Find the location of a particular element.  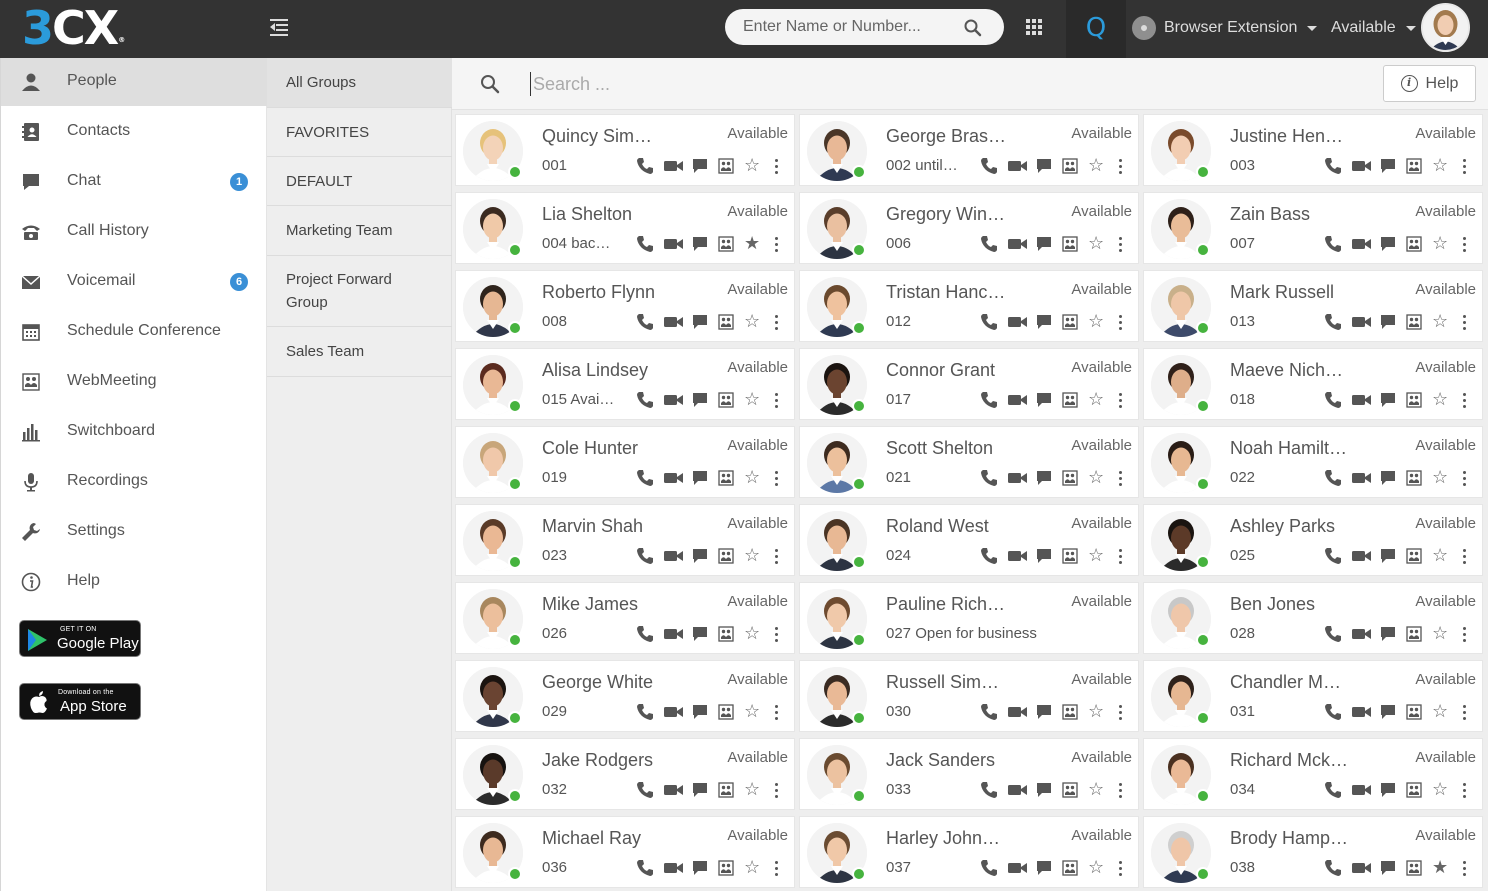

contact-card: Marvin Shah Available 023 ☆ is located at coordinates (625, 540).